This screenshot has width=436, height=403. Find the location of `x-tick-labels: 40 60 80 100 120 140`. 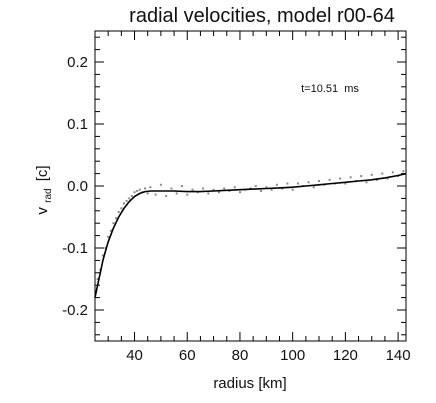

x-tick-labels: 40 60 80 100 120 140 is located at coordinates (268, 355).